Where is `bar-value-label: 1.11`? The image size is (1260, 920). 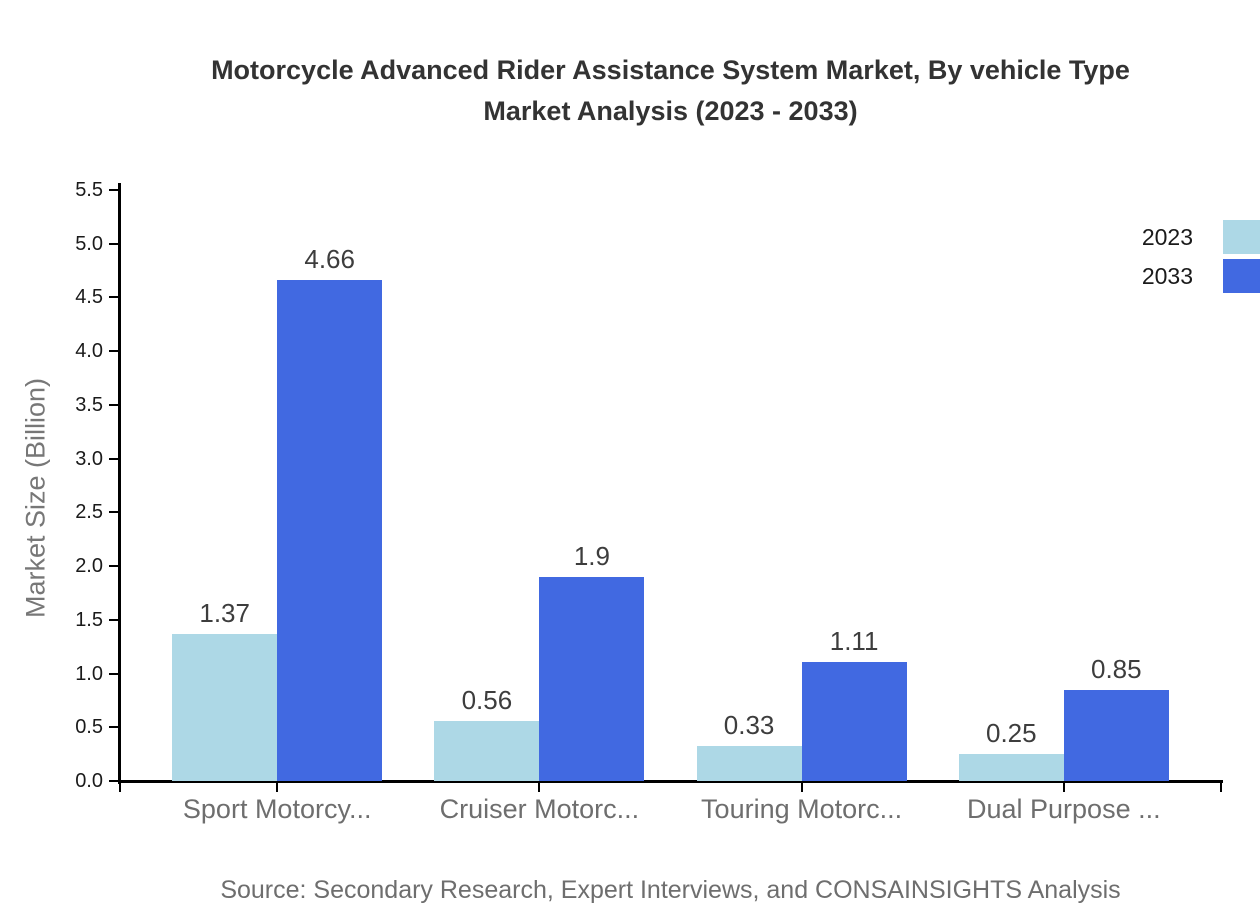 bar-value-label: 1.11 is located at coordinates (854, 640).